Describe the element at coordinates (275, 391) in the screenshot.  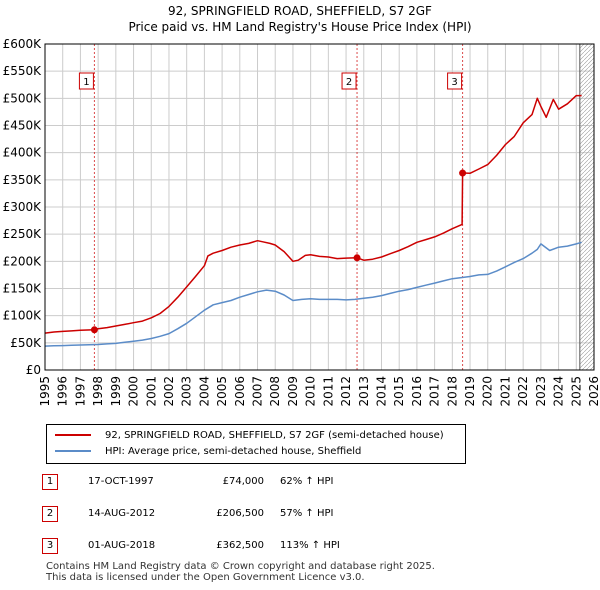
I see `x-tick-label: 2008` at that location.